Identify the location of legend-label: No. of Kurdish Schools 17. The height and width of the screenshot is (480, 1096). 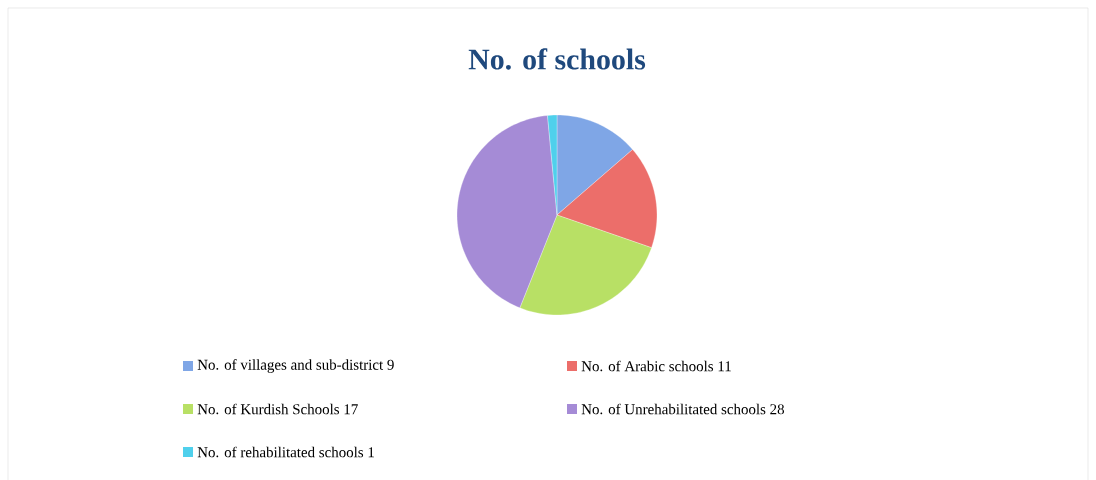
(277, 409).